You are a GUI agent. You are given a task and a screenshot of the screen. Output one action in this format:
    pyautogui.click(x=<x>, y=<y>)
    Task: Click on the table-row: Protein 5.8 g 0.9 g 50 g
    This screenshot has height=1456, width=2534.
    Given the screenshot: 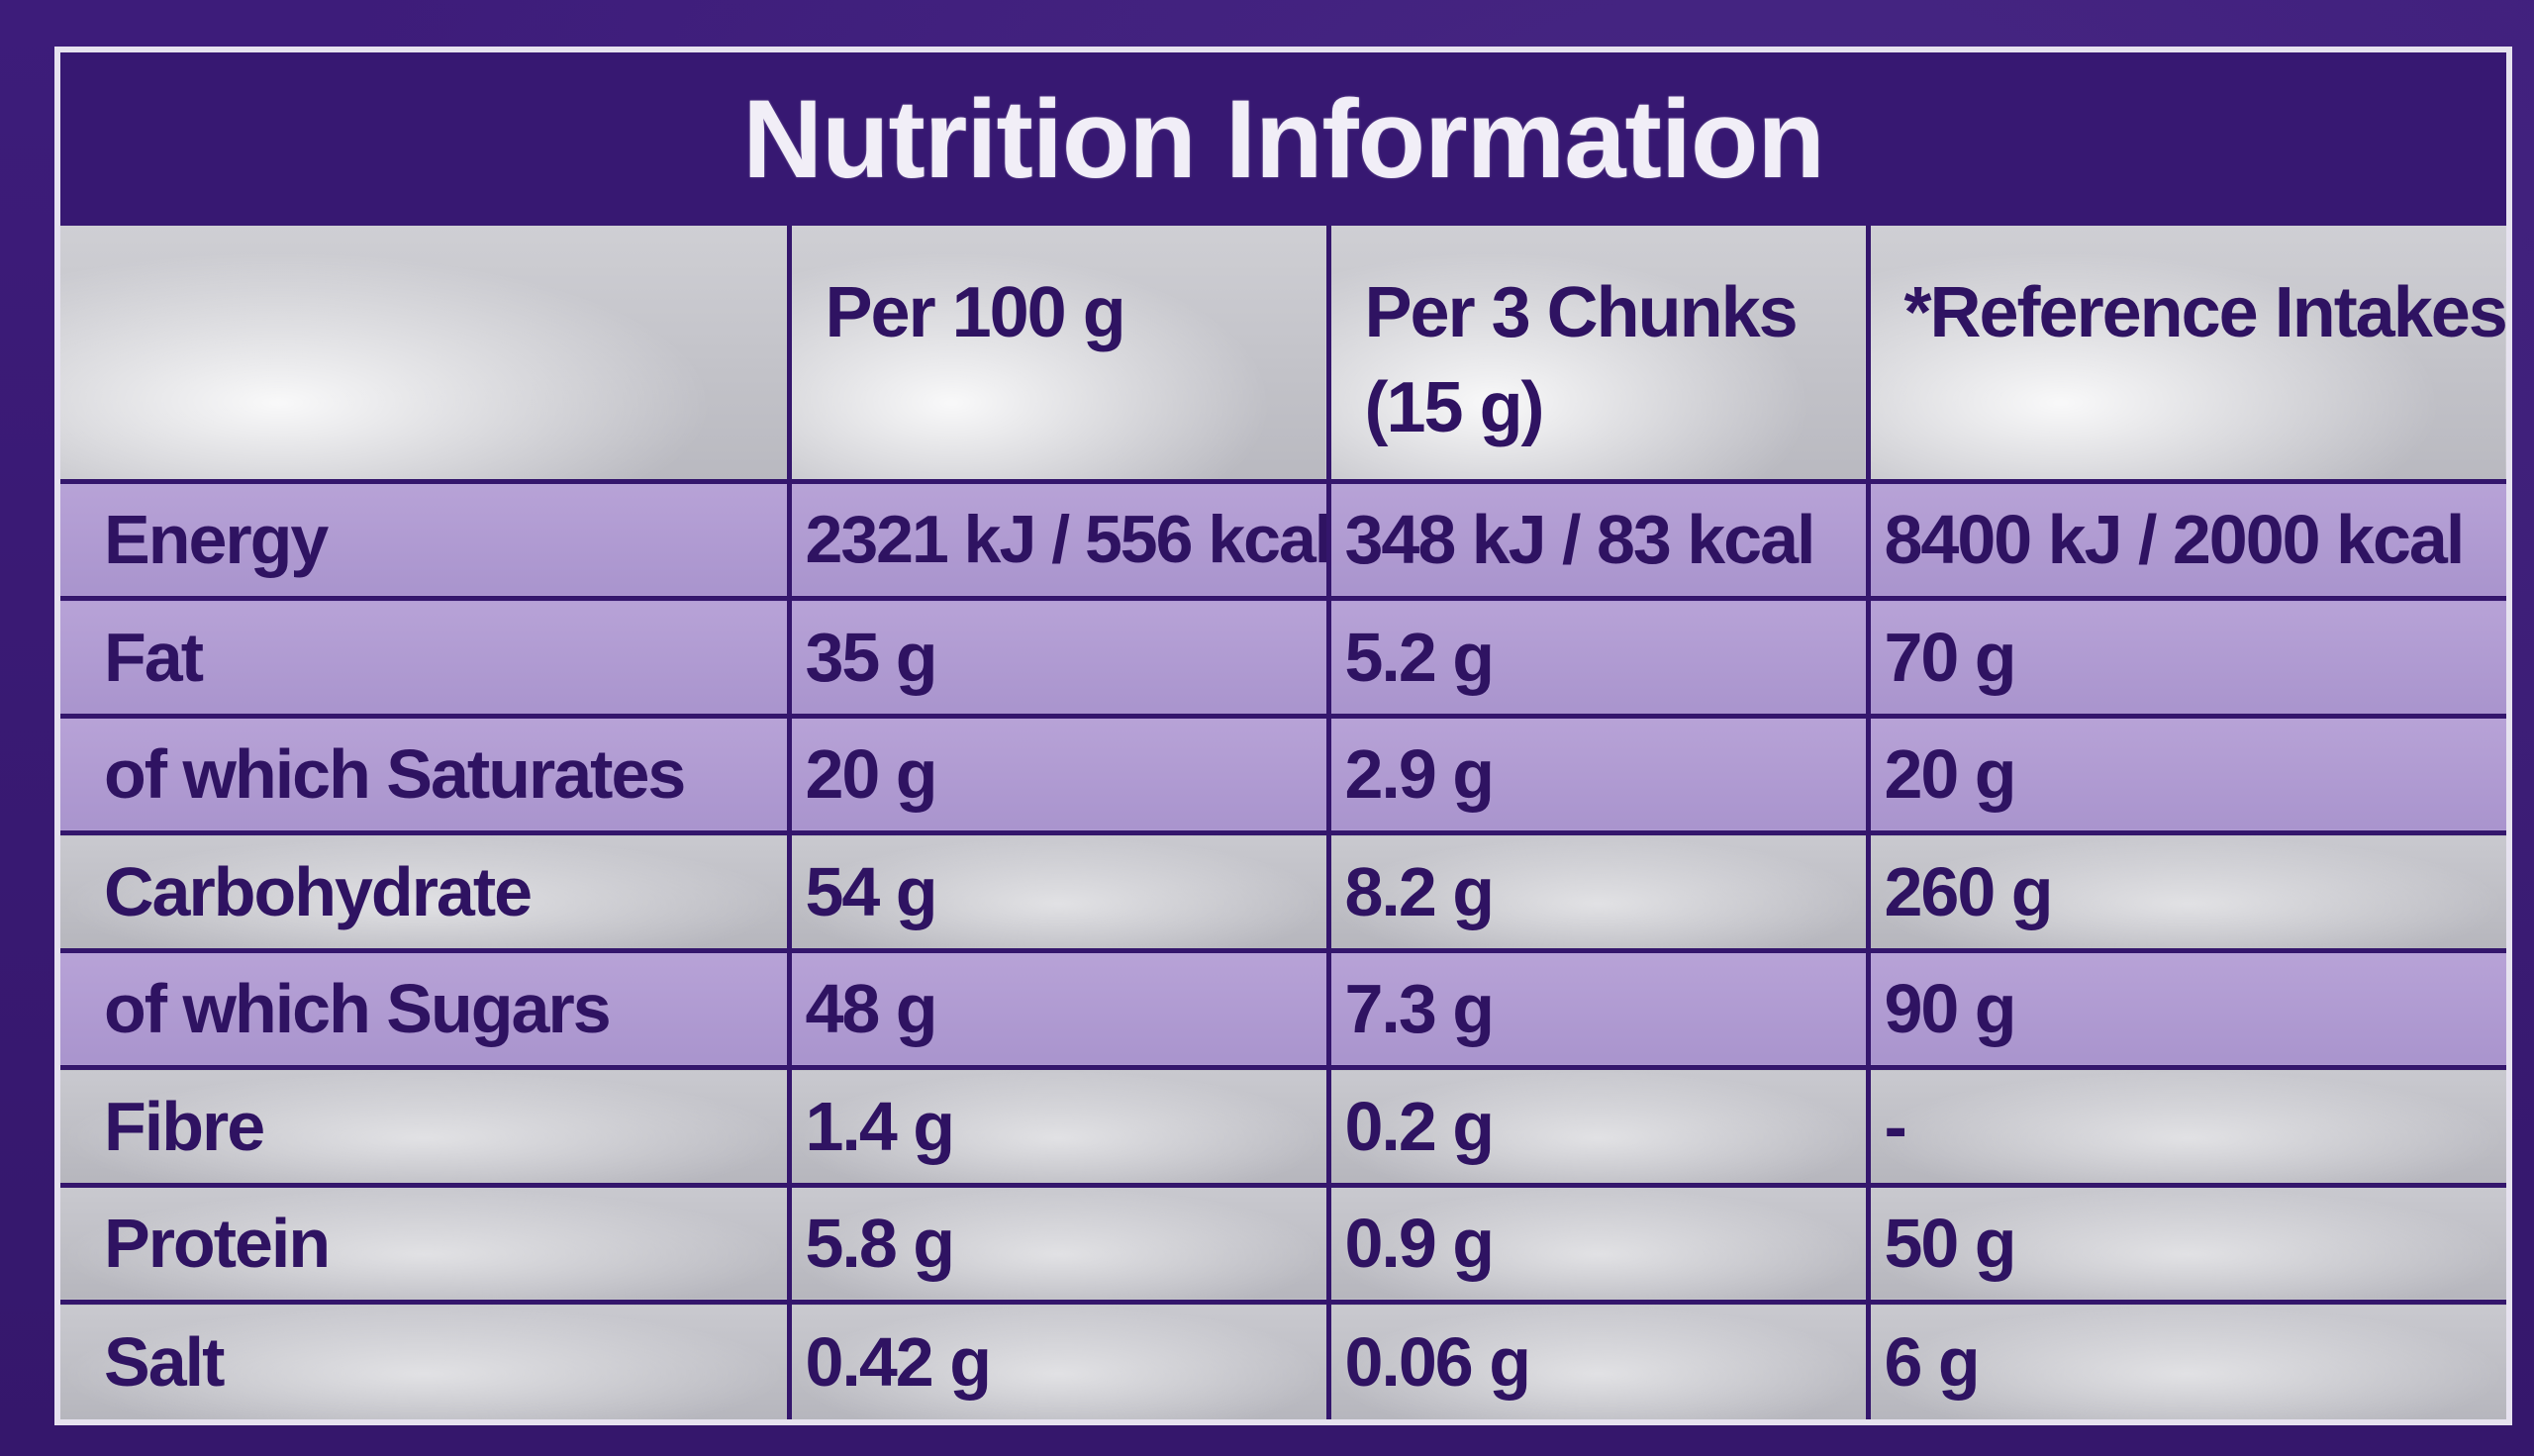 What is the action you would take?
    pyautogui.click(x=1283, y=1243)
    